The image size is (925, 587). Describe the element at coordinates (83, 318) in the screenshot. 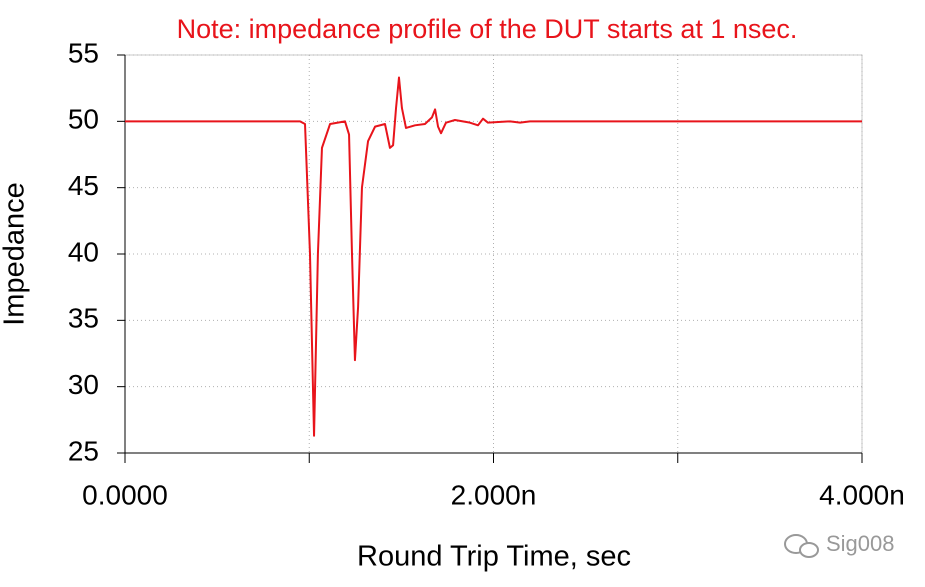

I see `y-tick-label: 35` at that location.